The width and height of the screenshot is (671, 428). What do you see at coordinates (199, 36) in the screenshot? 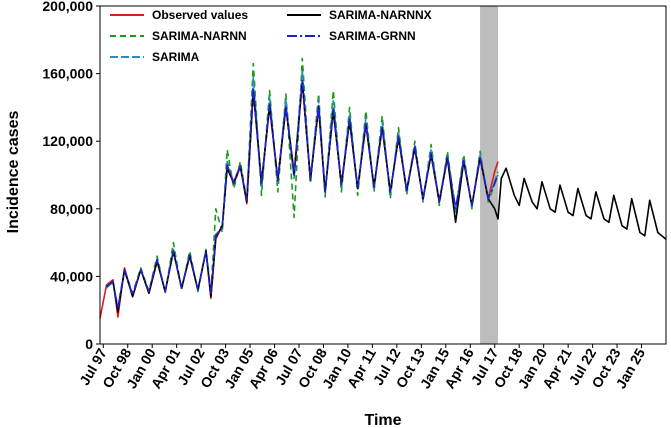
I see `legend-label: SARIMA-NARNN` at bounding box center [199, 36].